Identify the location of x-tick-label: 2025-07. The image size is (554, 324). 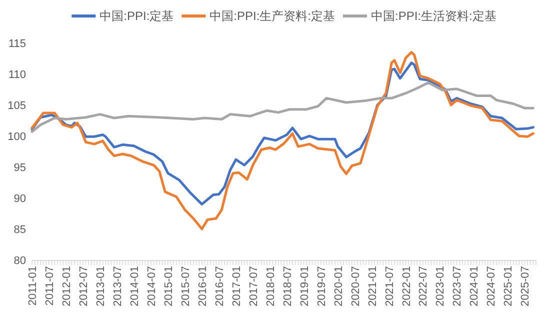
(526, 286).